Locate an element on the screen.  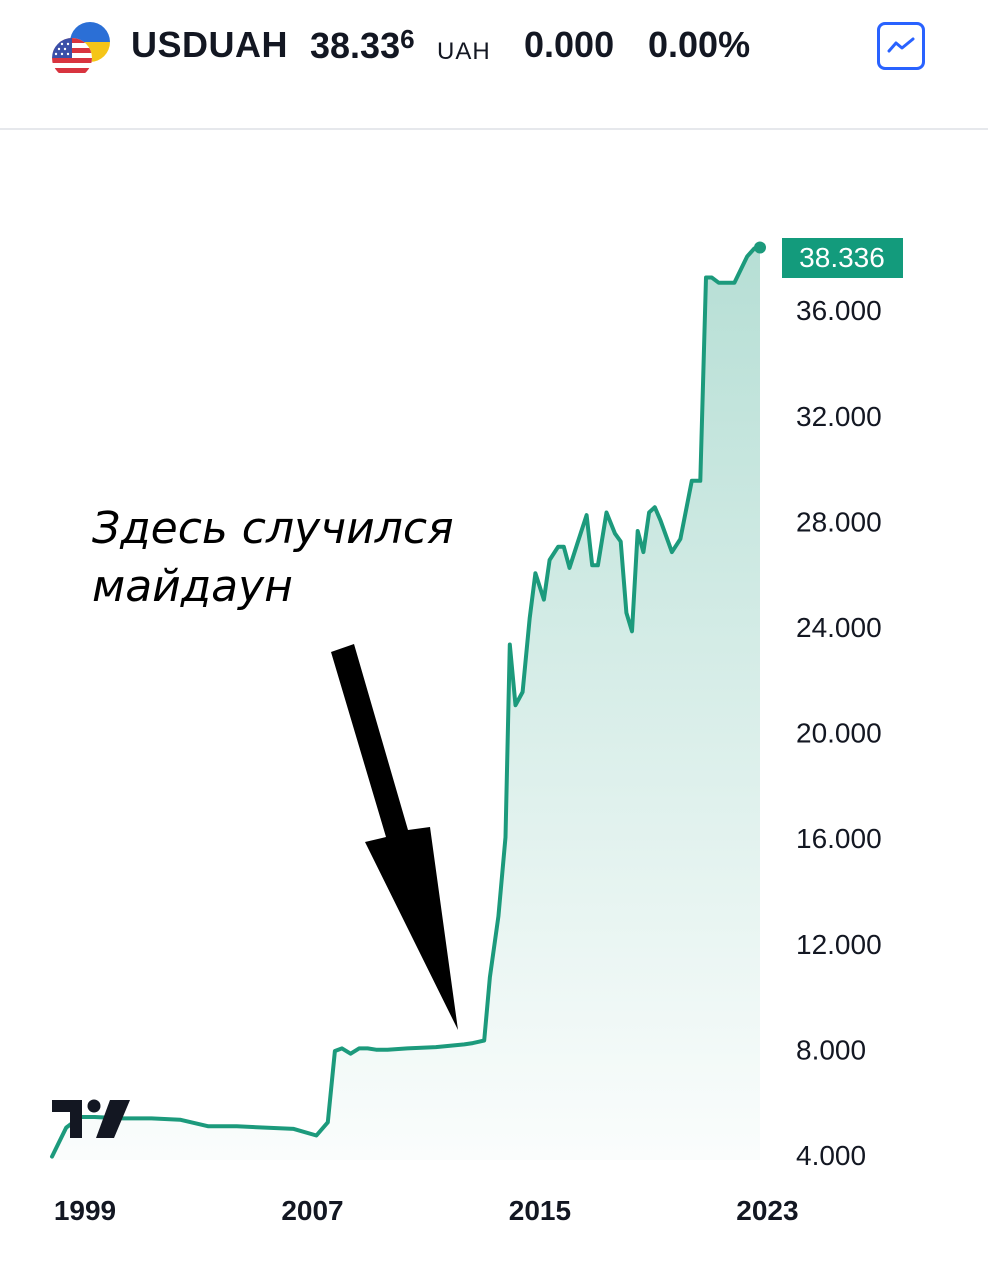
chart-line-icon is located at coordinates (901, 45).